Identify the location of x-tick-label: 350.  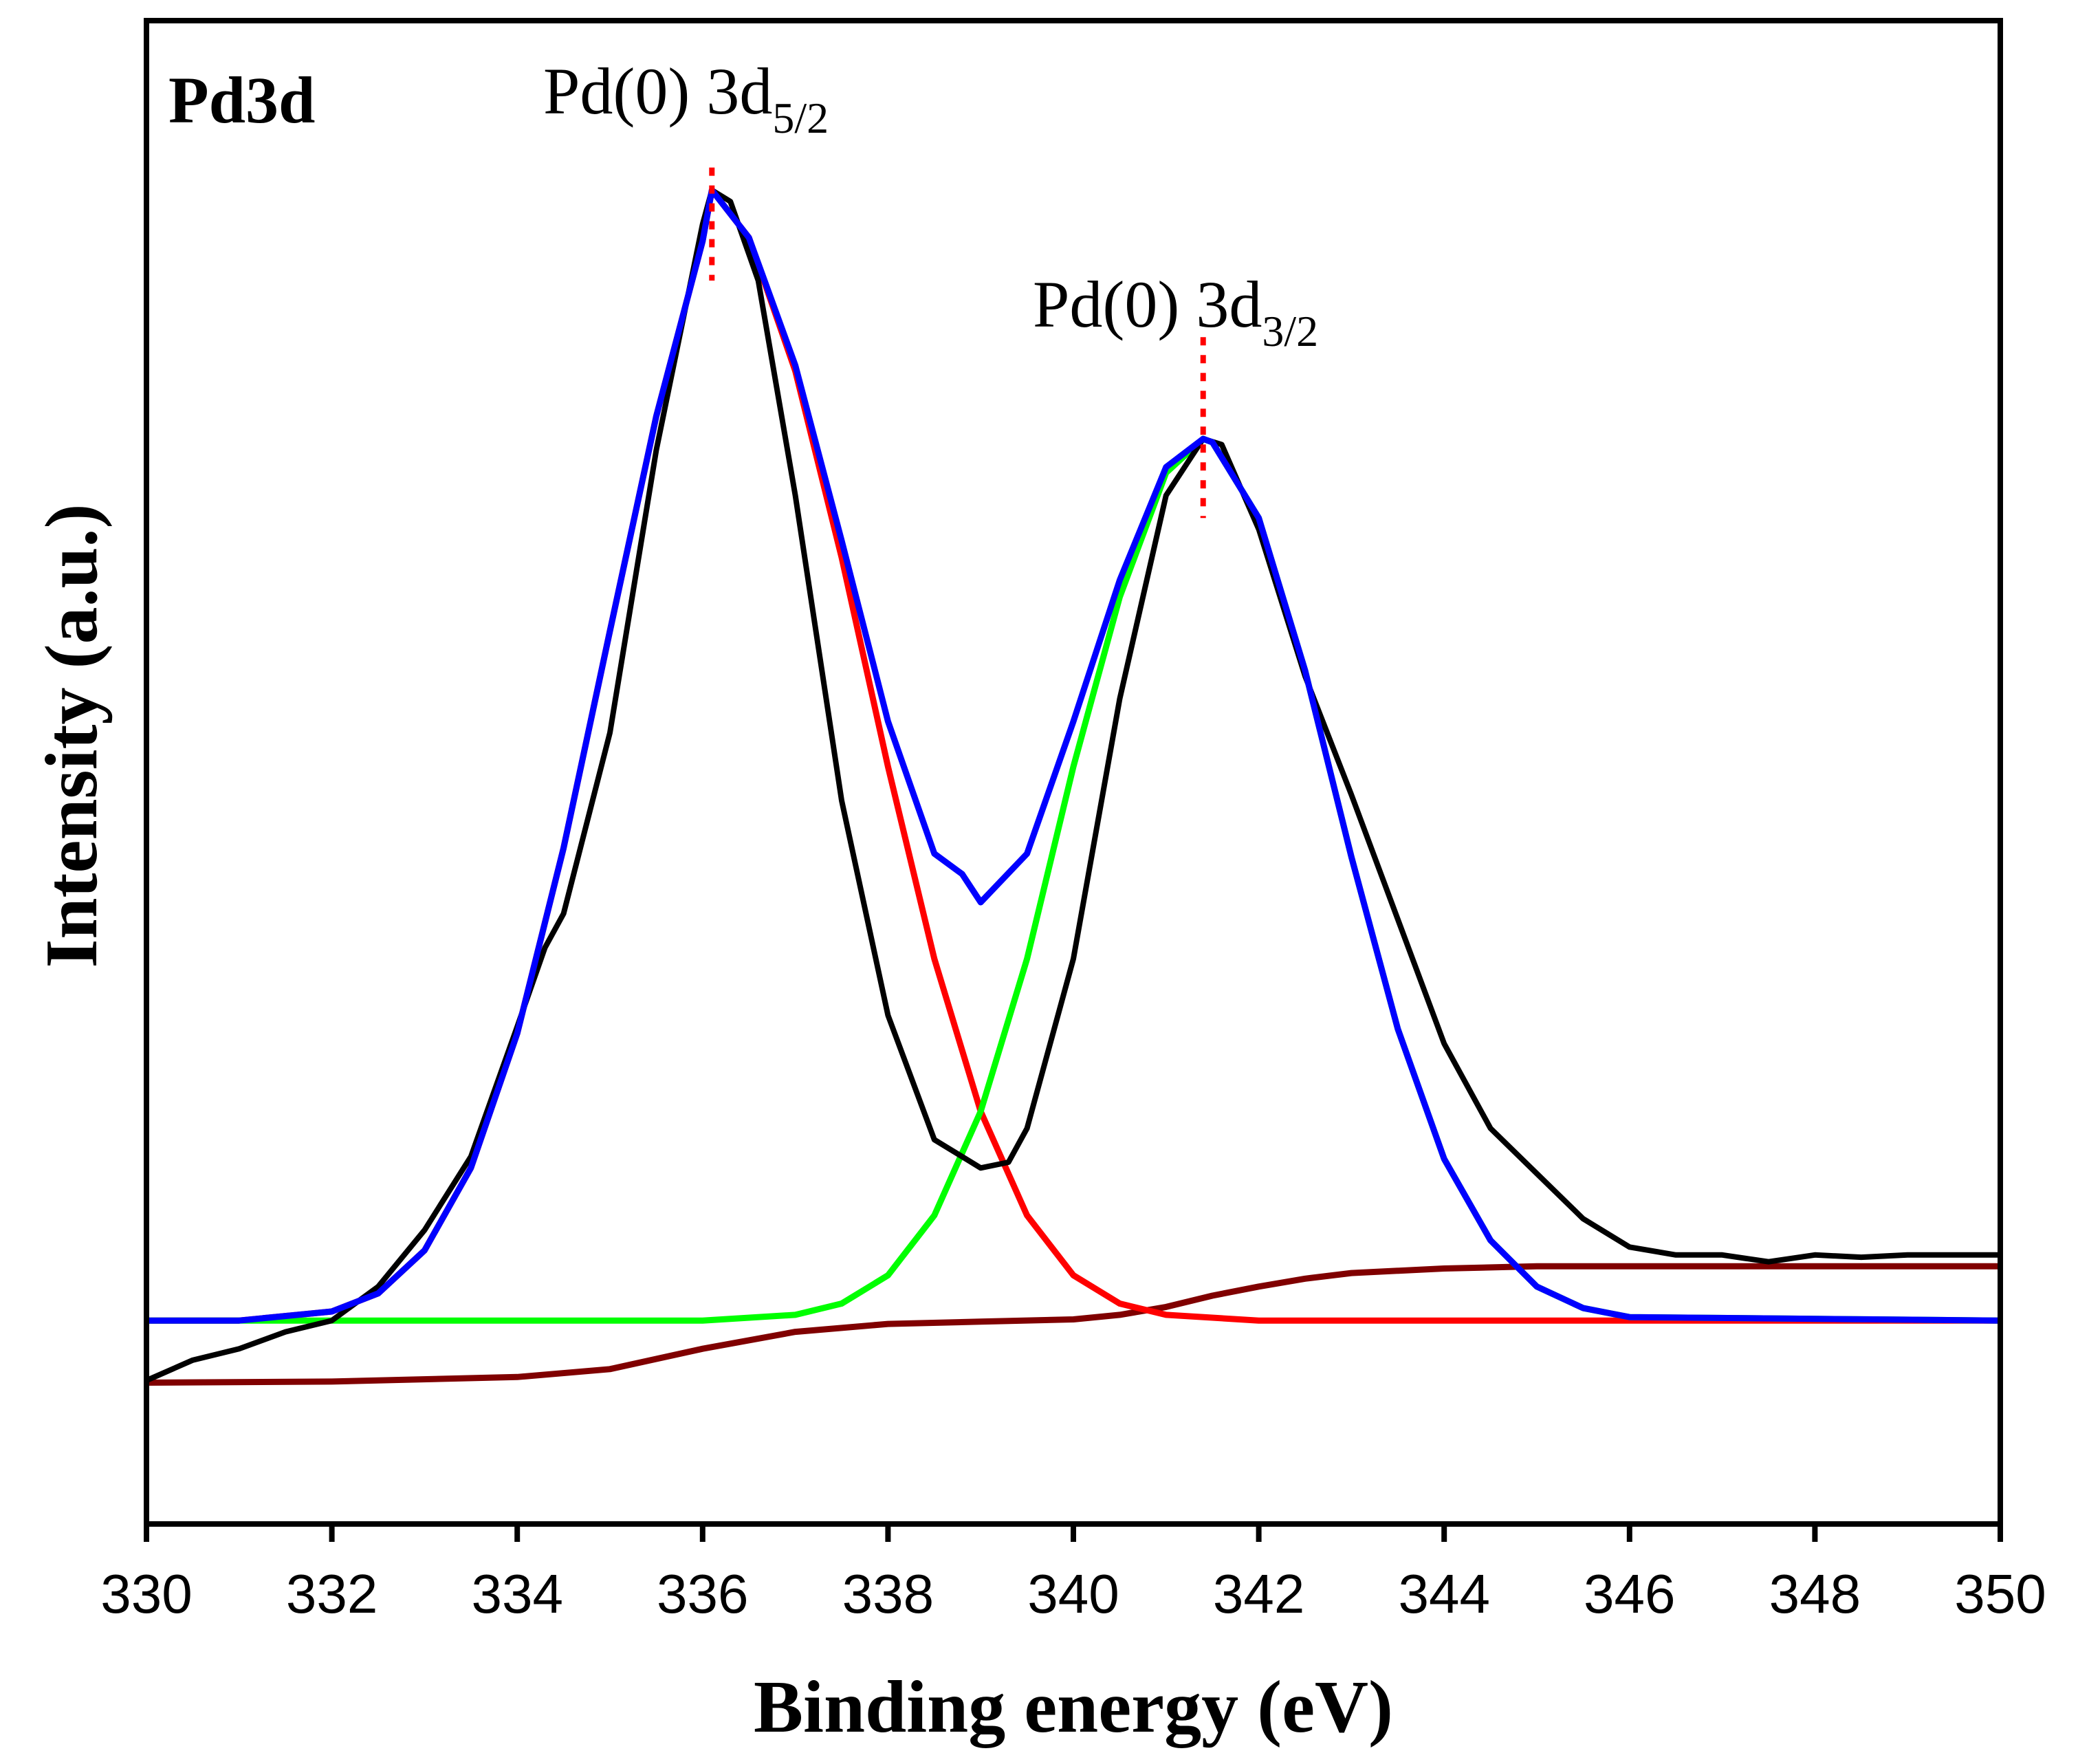
(2000, 1593).